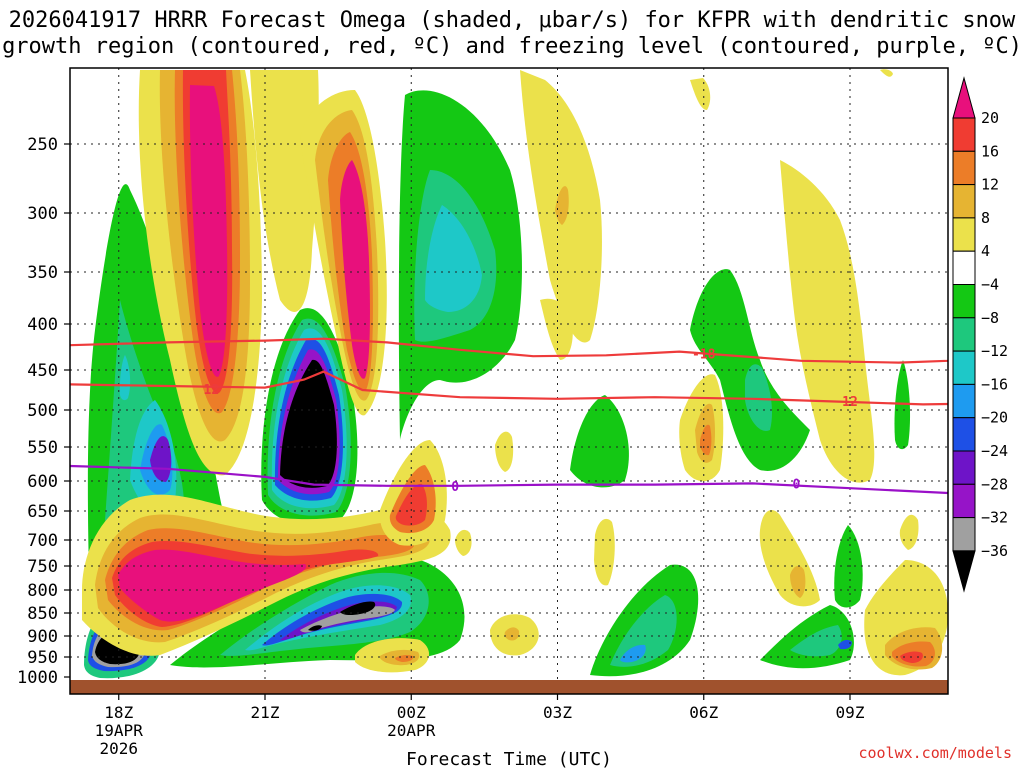  I want to click on colorbar-label: 12, so click(990, 185).